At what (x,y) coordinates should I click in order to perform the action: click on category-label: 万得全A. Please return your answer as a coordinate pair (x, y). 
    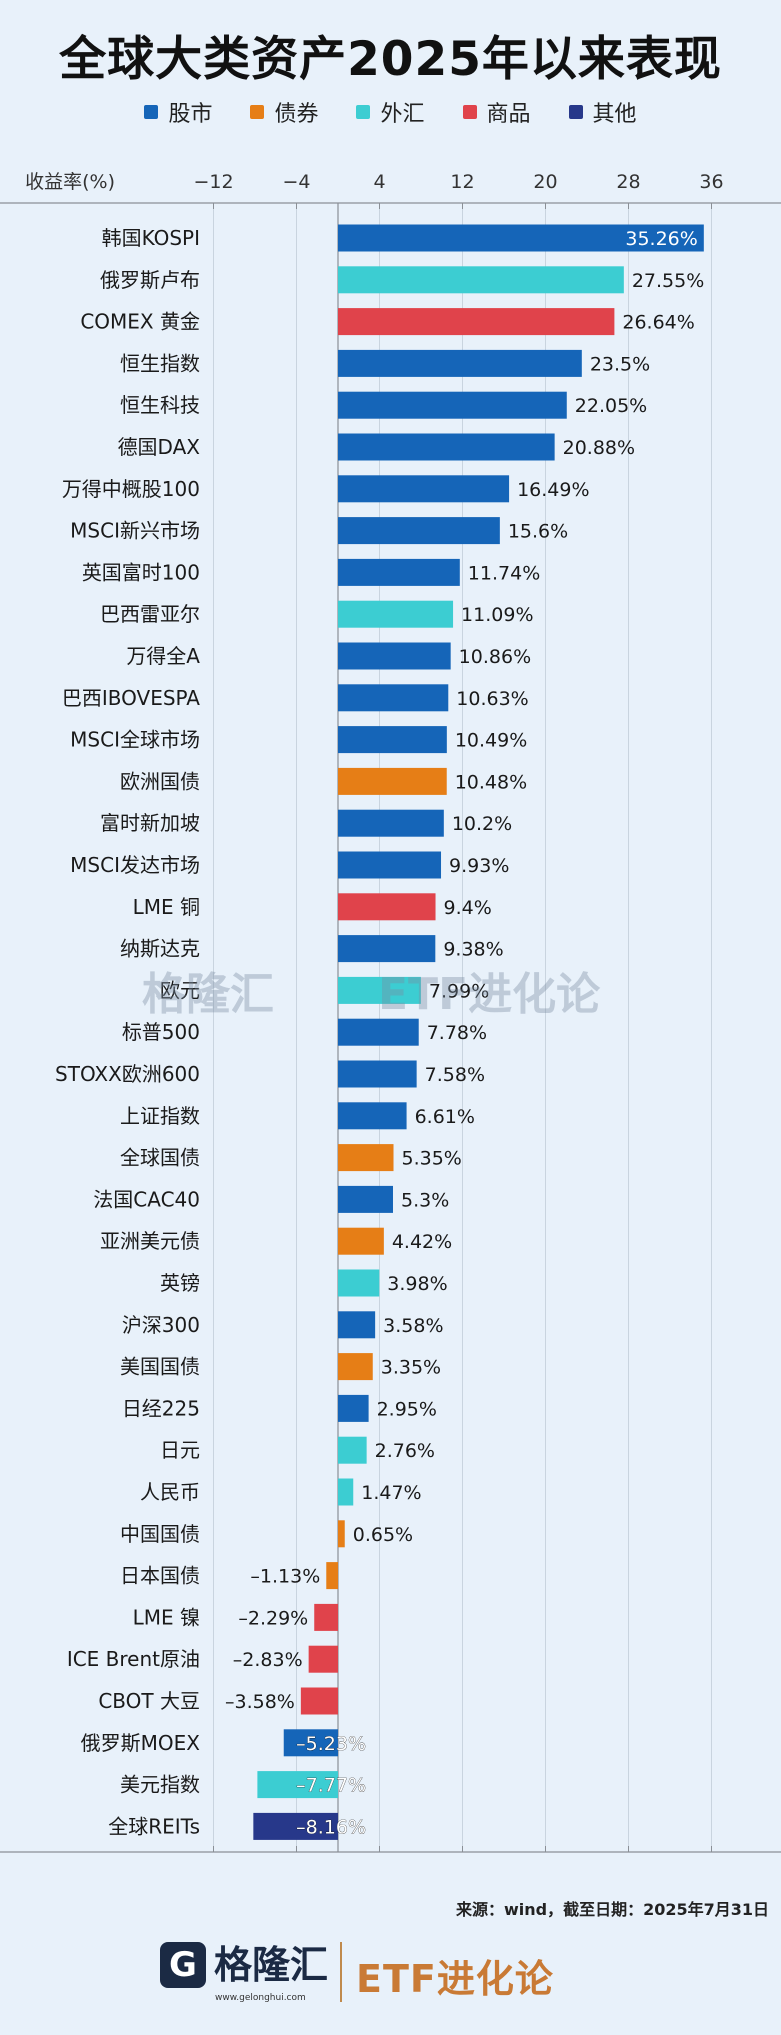
    Looking at the image, I should click on (163, 656).